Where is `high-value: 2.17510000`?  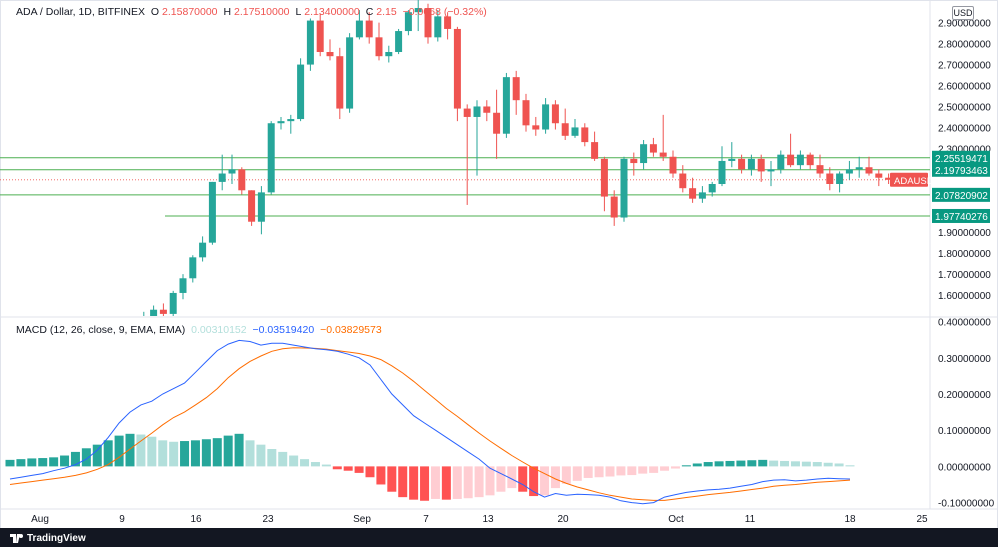 high-value: 2.17510000 is located at coordinates (262, 12).